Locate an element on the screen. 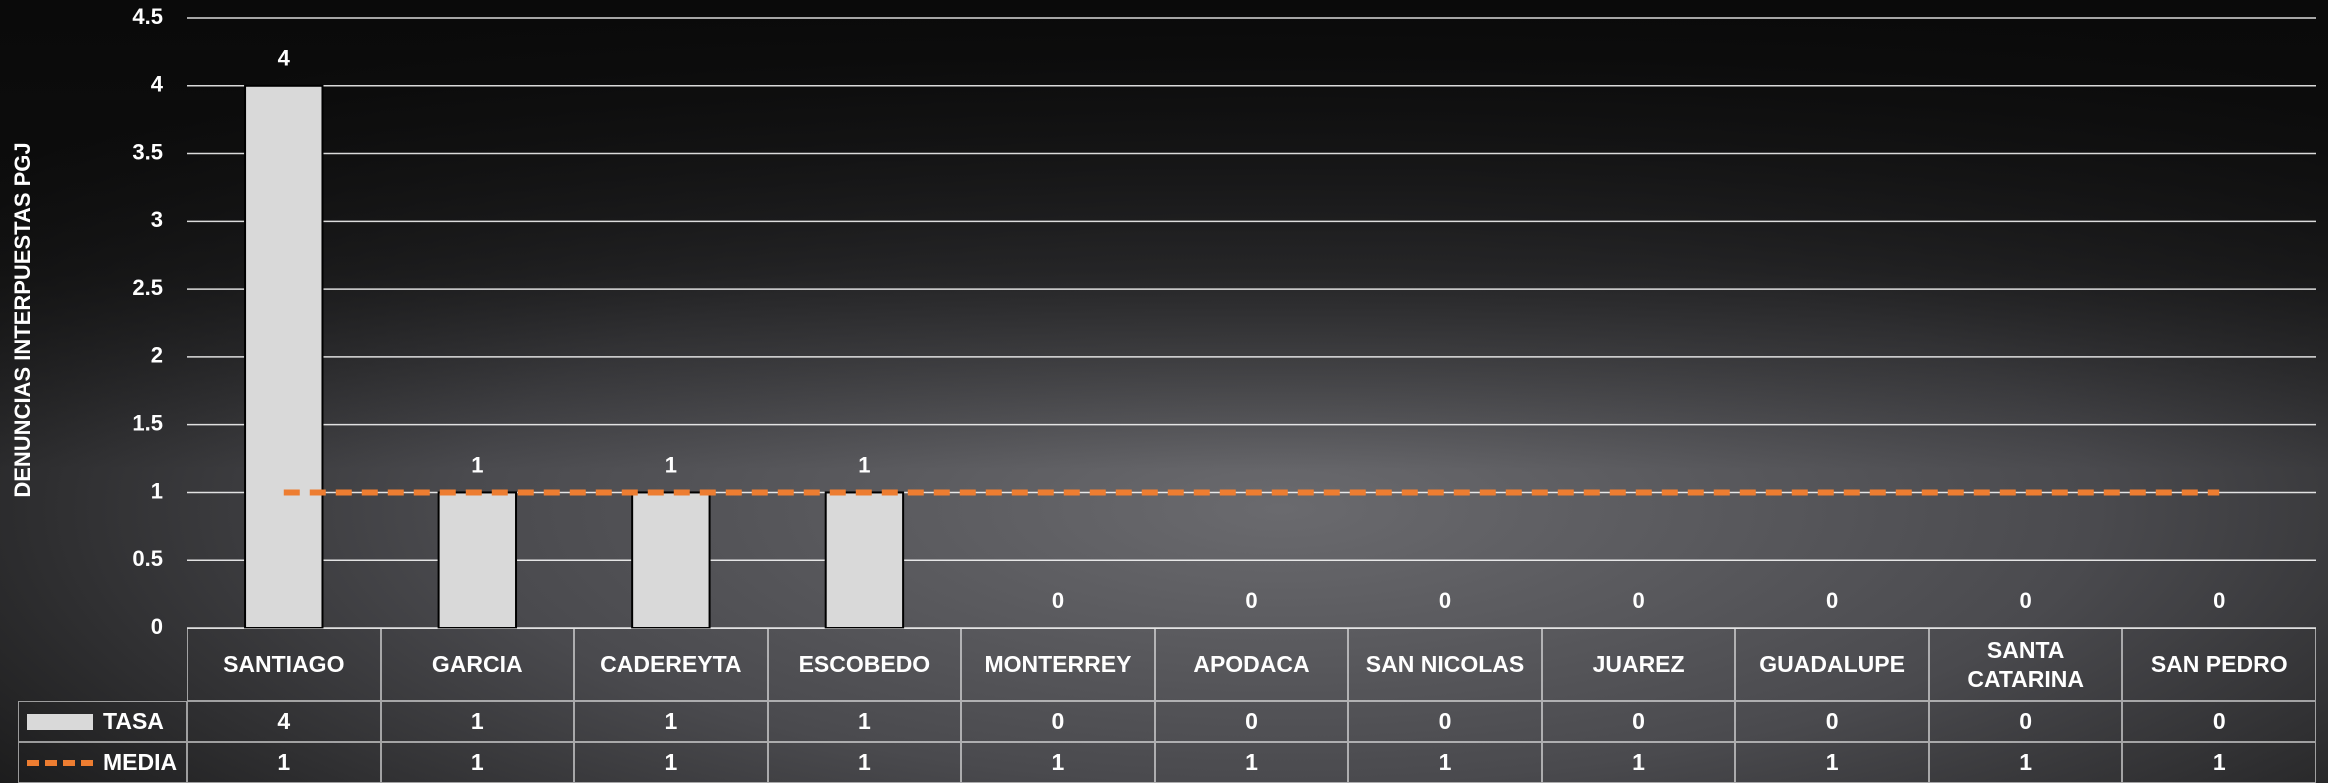 The image size is (2328, 783). y-tick-label: 2 is located at coordinates (157, 355).